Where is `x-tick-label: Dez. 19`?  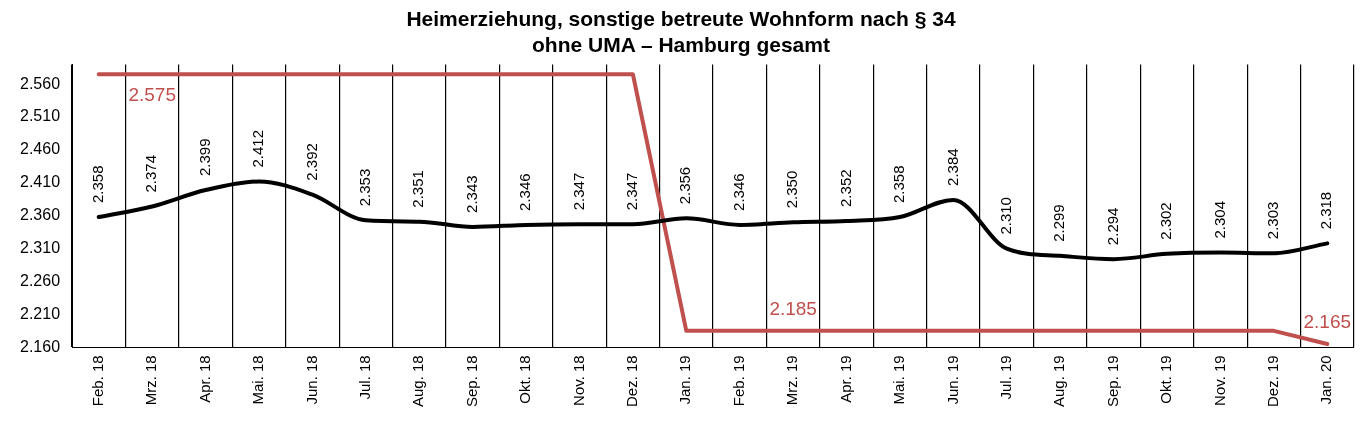 x-tick-label: Dez. 19 is located at coordinates (1273, 381).